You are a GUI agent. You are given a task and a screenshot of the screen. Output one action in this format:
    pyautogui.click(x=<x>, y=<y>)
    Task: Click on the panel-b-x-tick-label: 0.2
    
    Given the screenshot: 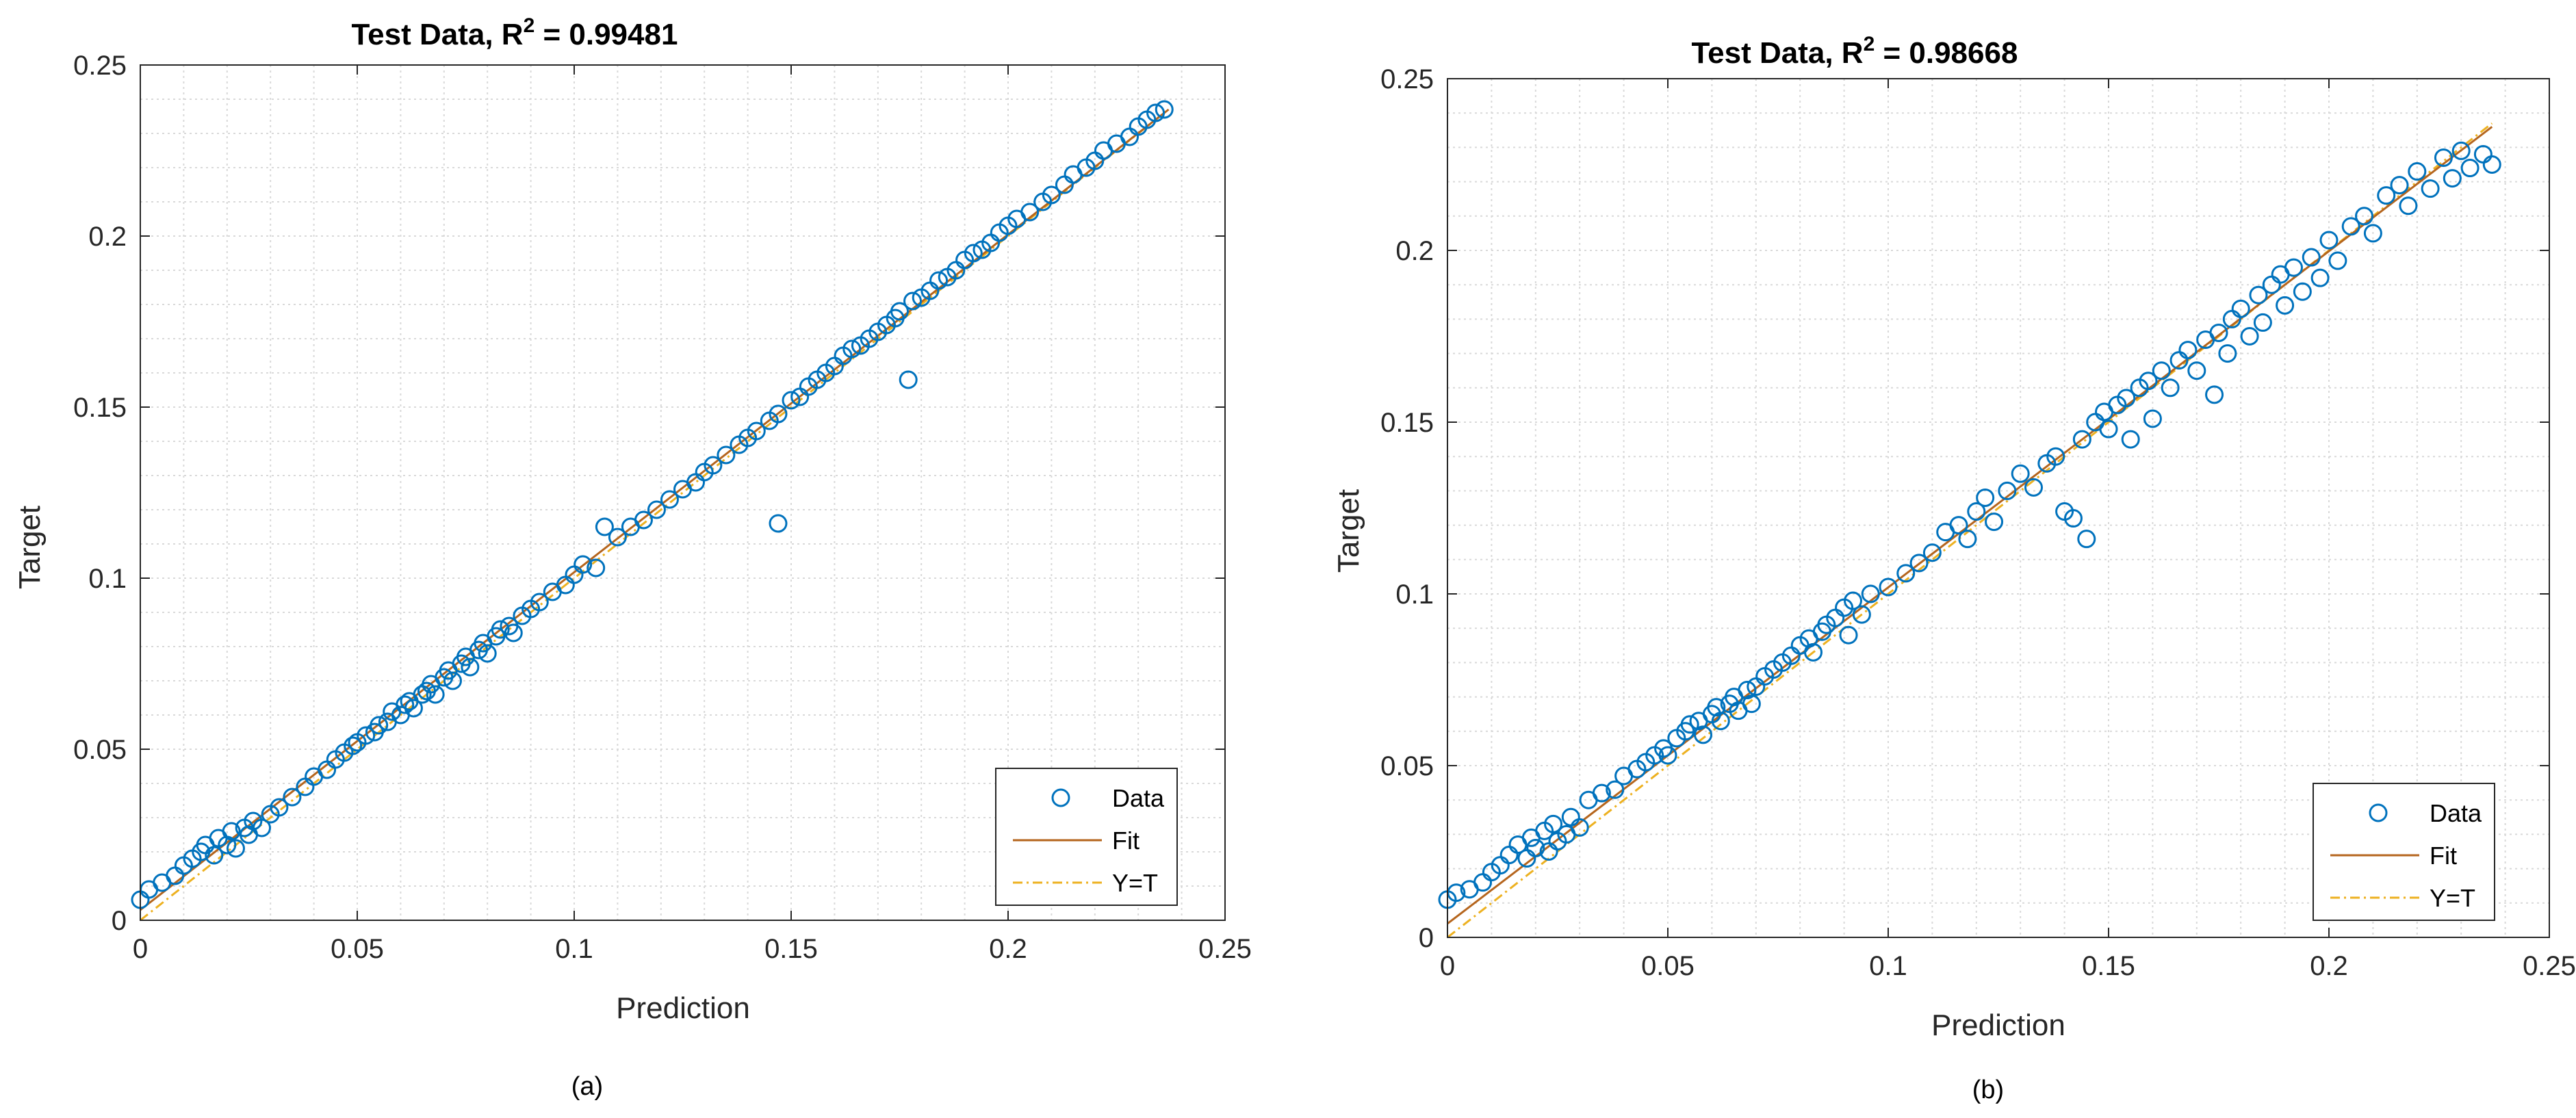 What is the action you would take?
    pyautogui.click(x=2329, y=966)
    